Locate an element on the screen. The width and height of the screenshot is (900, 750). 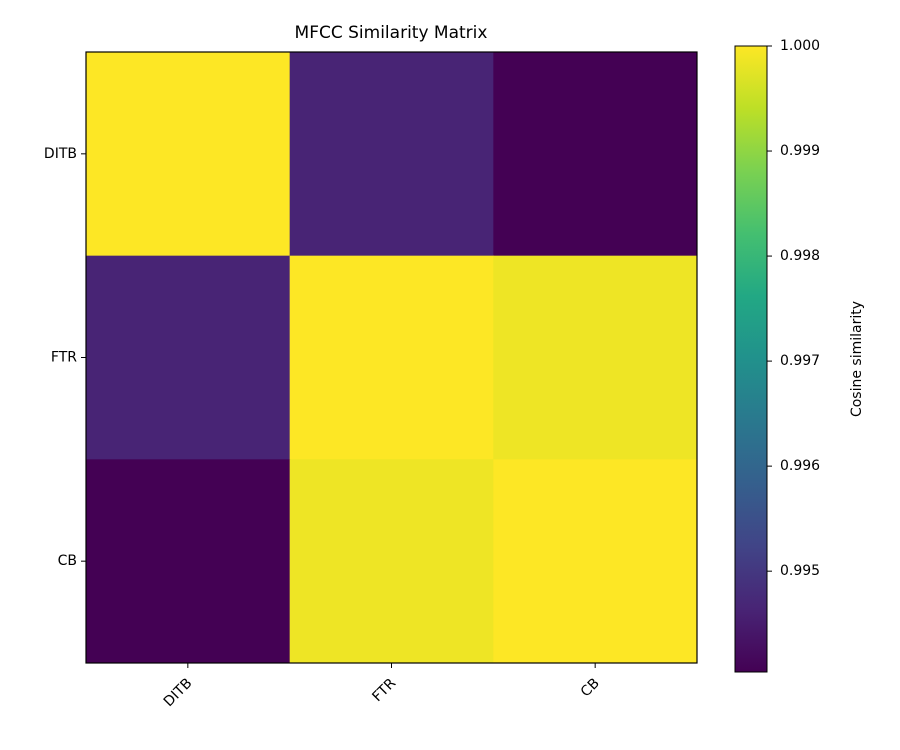
y-tick-label: CB is located at coordinates (67, 561).